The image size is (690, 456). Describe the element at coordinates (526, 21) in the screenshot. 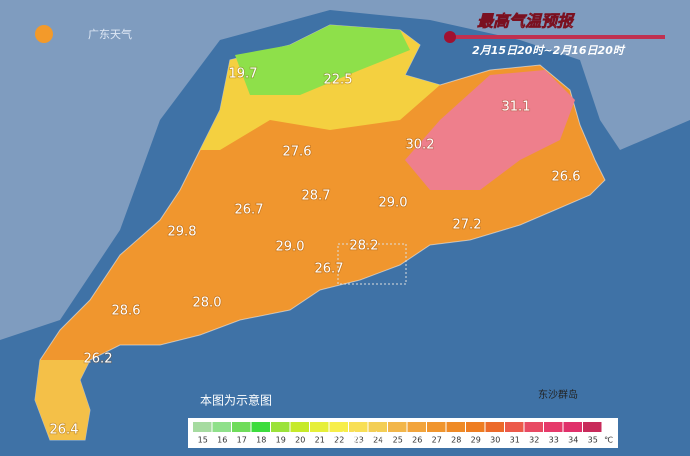

I see `title: 最高气温预报` at that location.